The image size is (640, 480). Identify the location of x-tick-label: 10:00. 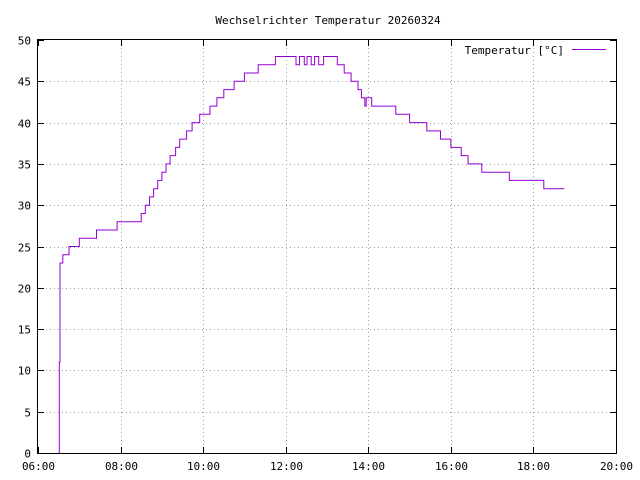
(203, 466).